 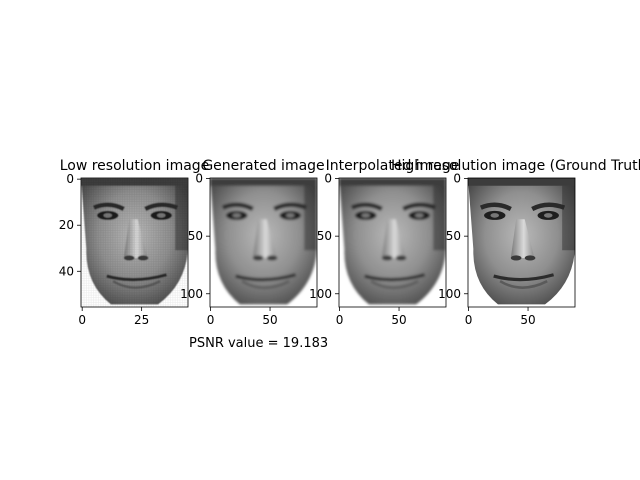 What do you see at coordinates (453, 236) in the screenshot?
I see `ground-truth-ytick-label: 50` at bounding box center [453, 236].